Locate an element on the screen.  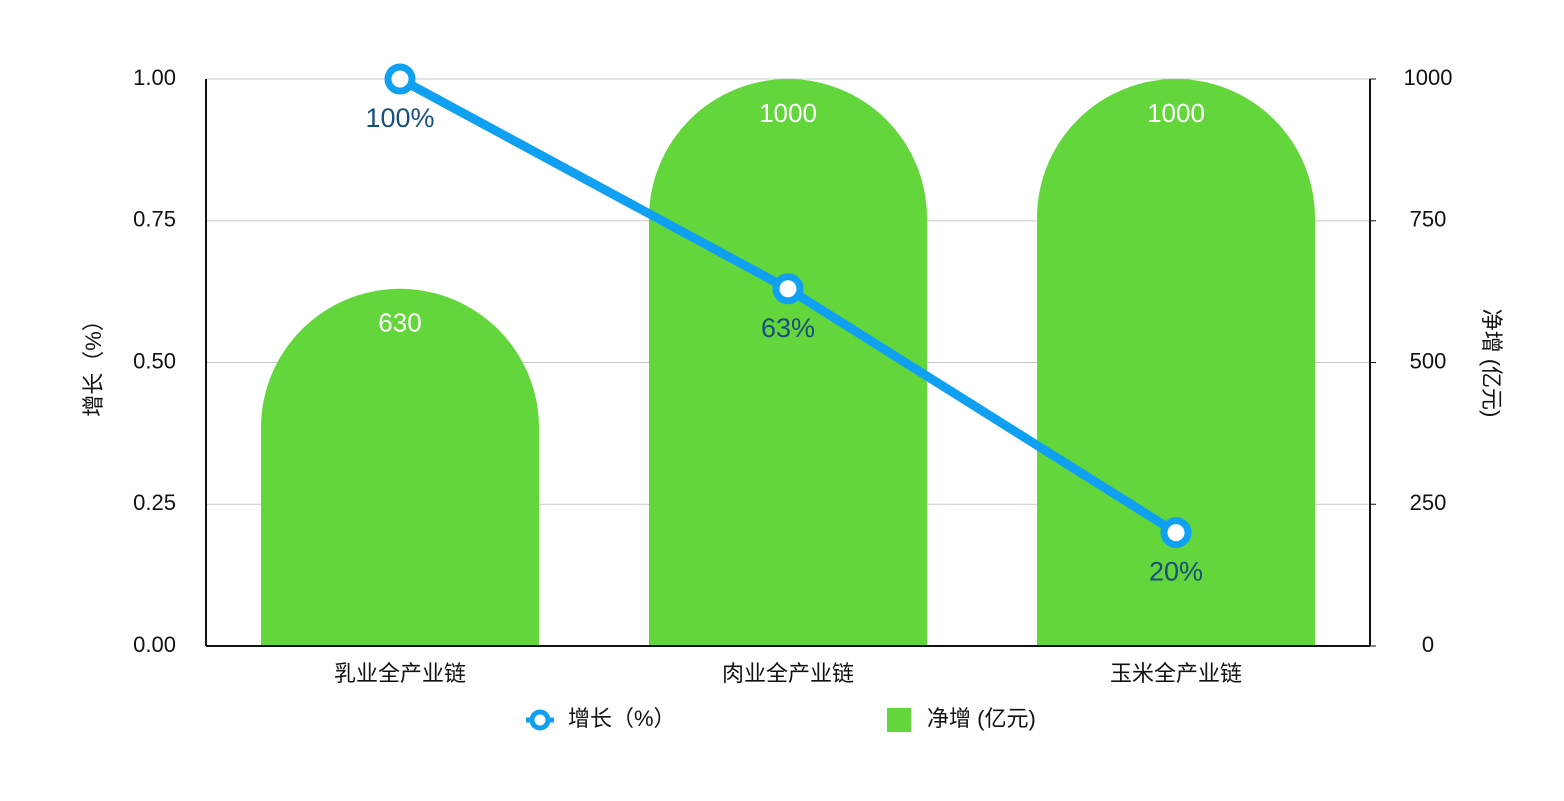
line-value-label: 20% is located at coordinates (1176, 572).